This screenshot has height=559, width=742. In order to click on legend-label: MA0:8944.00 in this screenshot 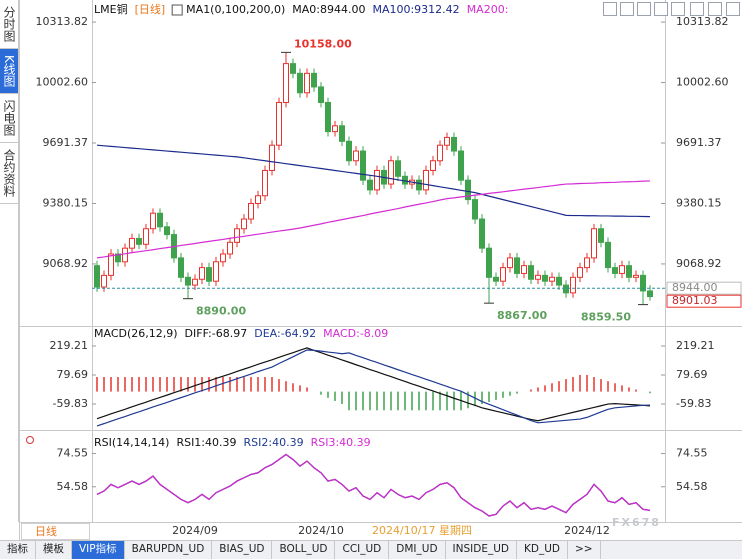, I will do `click(328, 9)`.